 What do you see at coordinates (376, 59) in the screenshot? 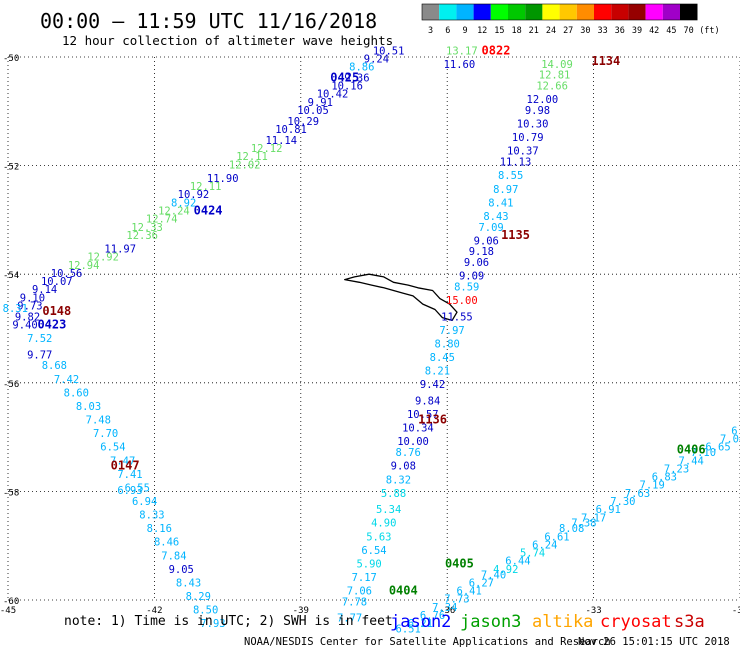
I see `swh-value-label: 9.24` at bounding box center [376, 59].